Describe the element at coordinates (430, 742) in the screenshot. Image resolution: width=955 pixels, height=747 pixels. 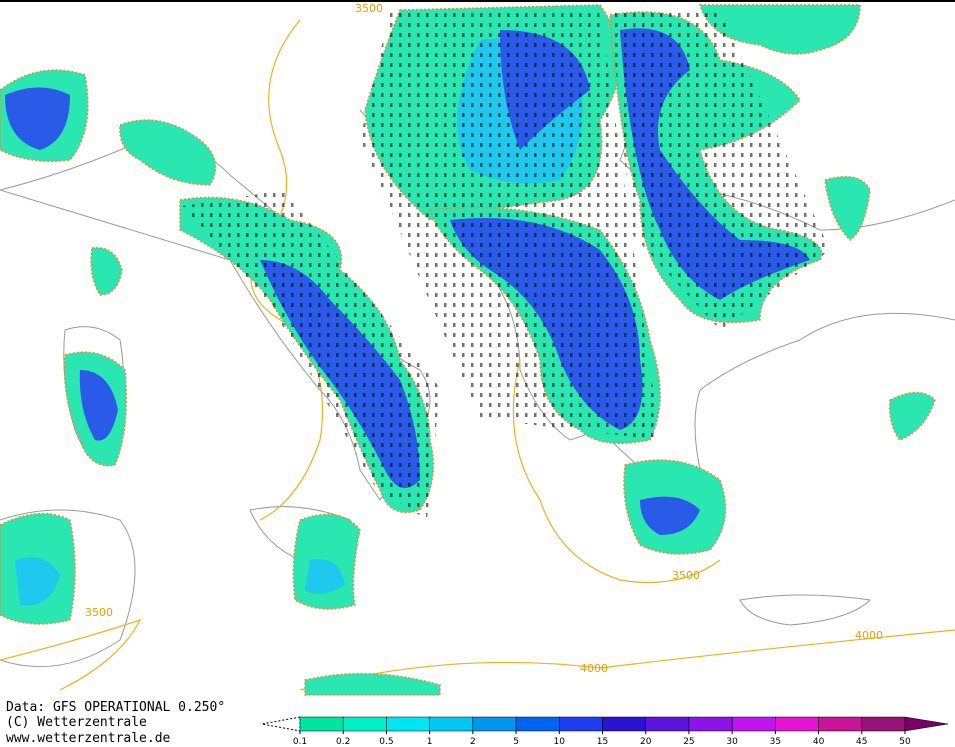
I see `tick-label: 1` at that location.